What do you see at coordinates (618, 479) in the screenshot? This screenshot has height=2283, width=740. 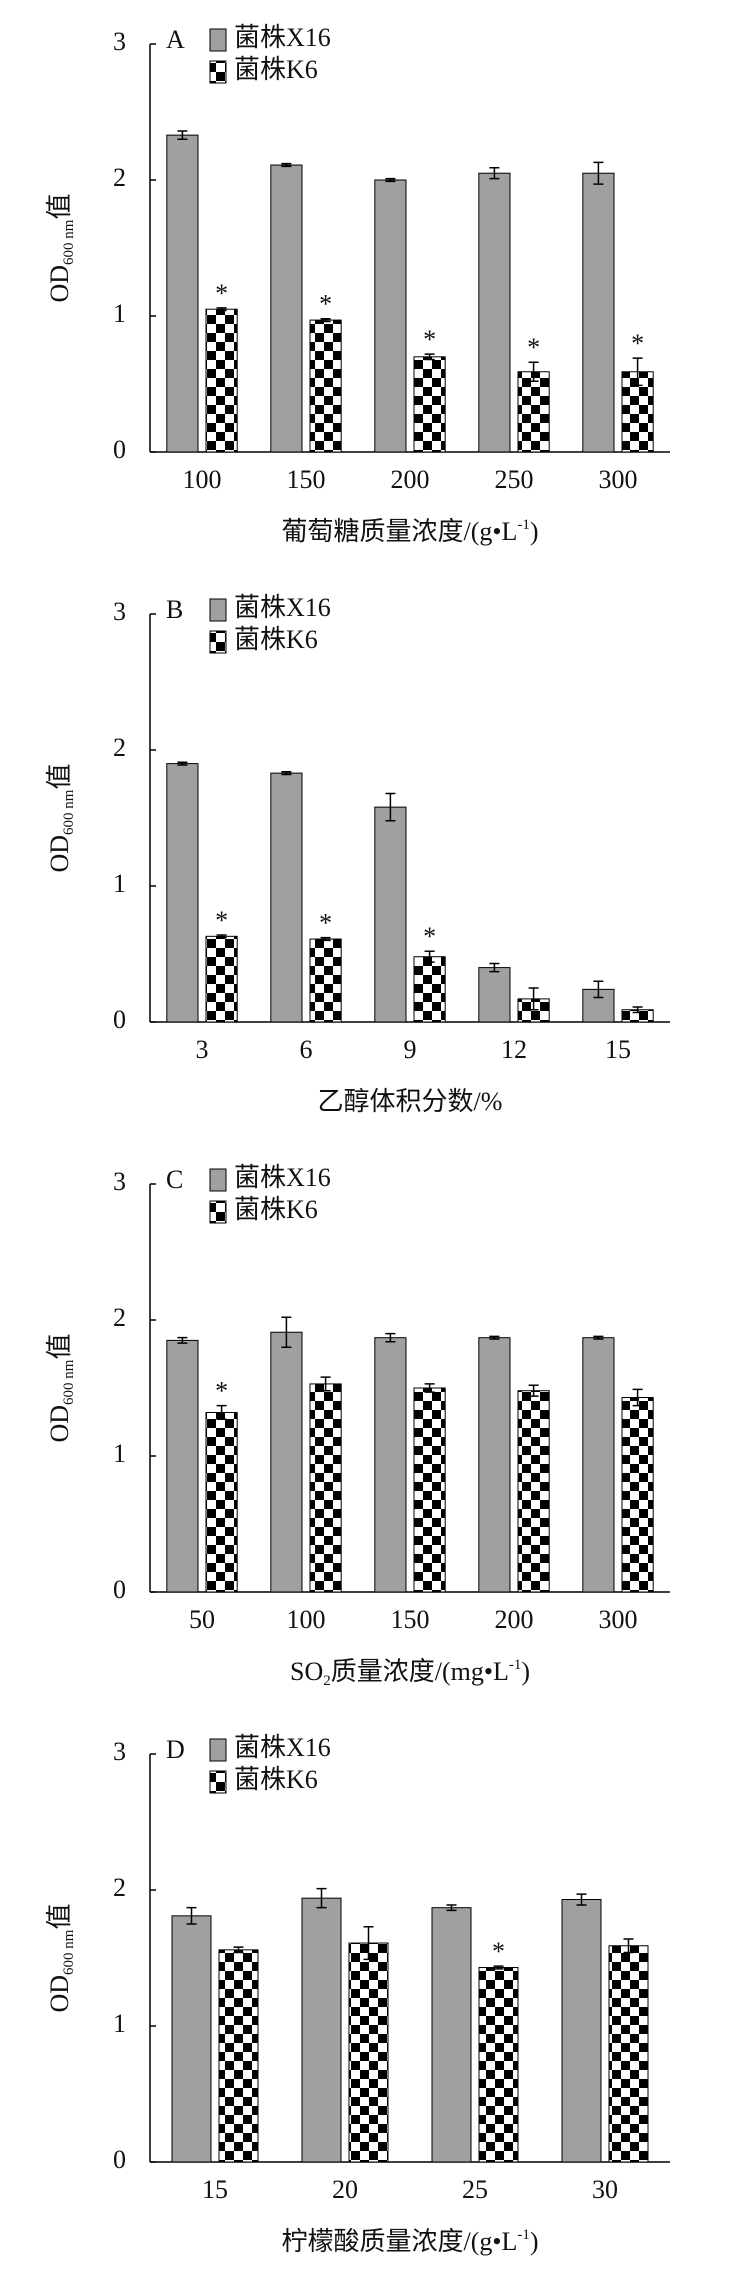 I see `x-tick-label: 300` at bounding box center [618, 479].